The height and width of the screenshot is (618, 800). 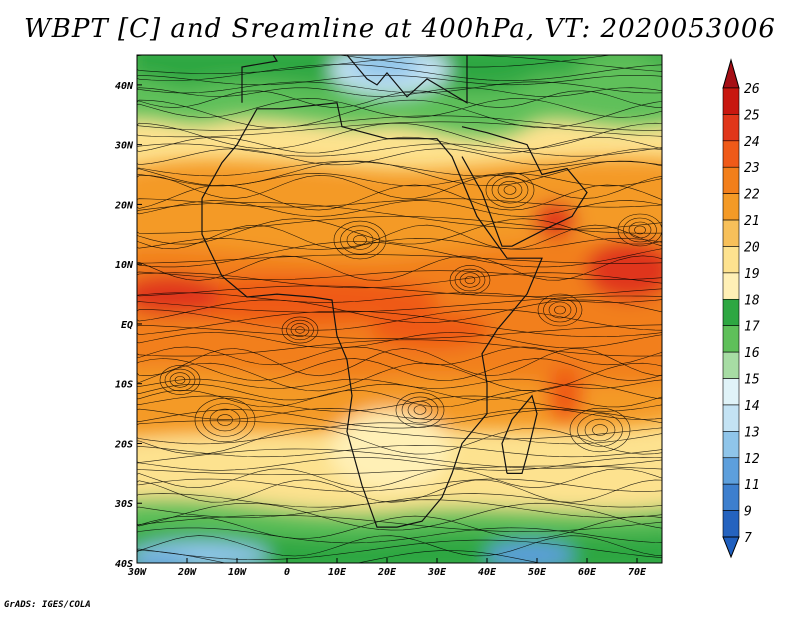 What do you see at coordinates (123, 444) in the screenshot?
I see `y-tick-label: 20S` at bounding box center [123, 444].